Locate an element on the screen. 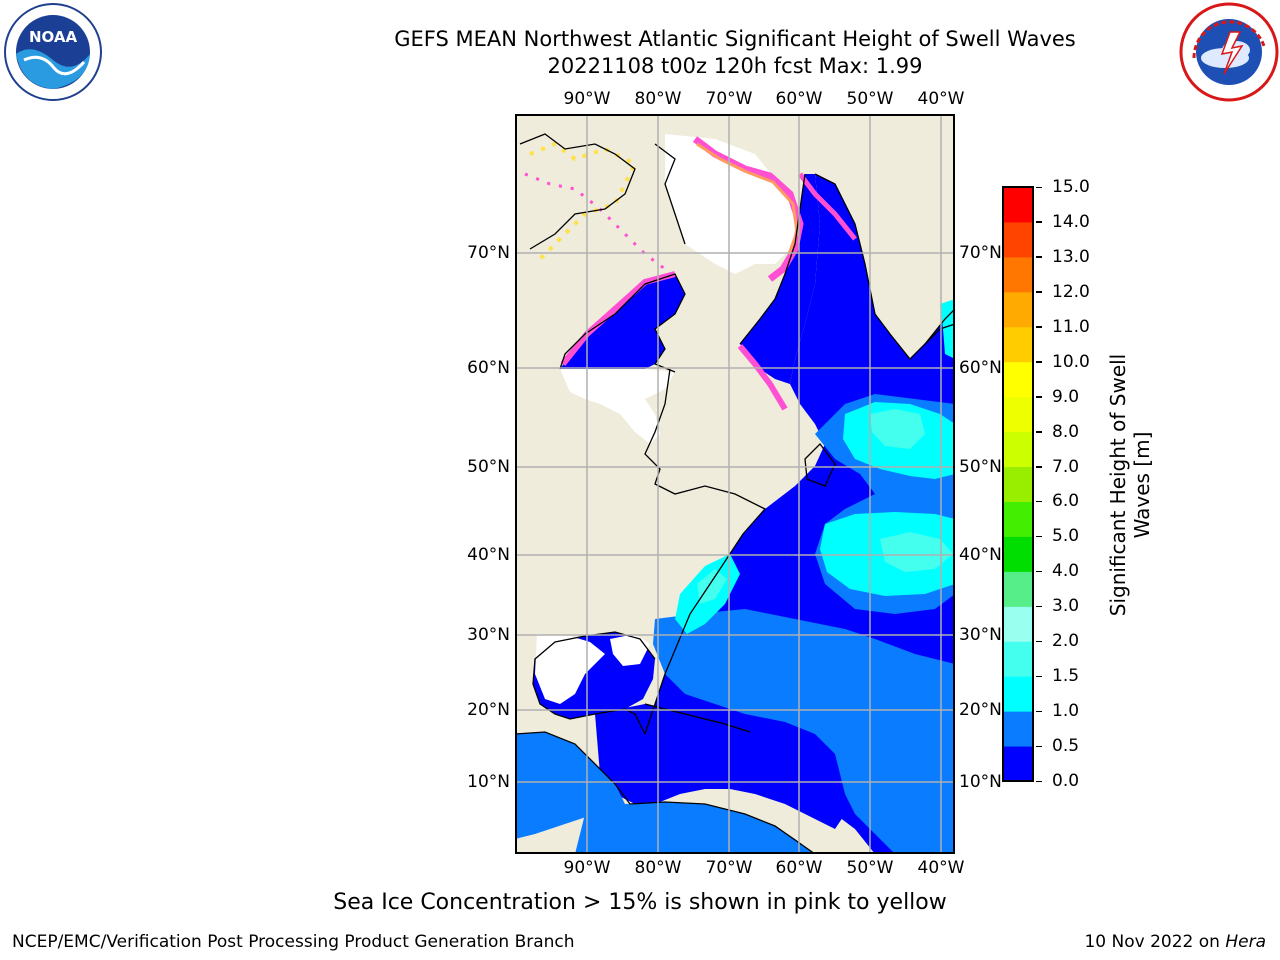 The image size is (1280, 960). lon-label-top: 50°W is located at coordinates (870, 99).